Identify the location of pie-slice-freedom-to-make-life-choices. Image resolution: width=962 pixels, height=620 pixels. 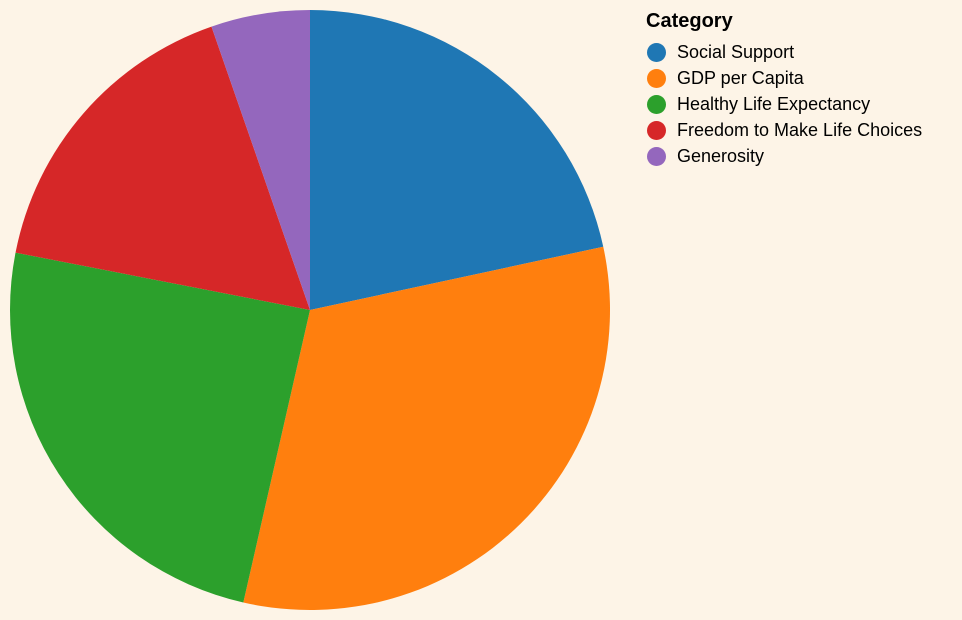
(163, 168).